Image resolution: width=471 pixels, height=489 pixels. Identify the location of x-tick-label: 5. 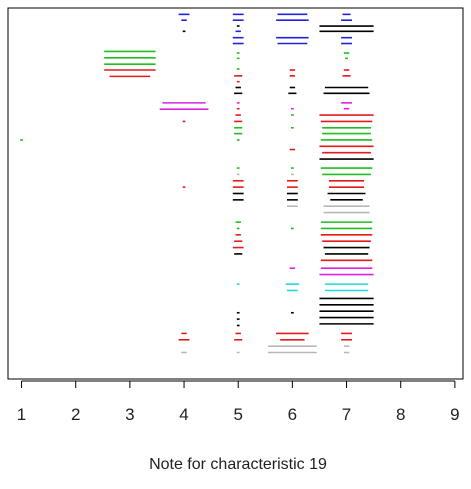
(237, 414).